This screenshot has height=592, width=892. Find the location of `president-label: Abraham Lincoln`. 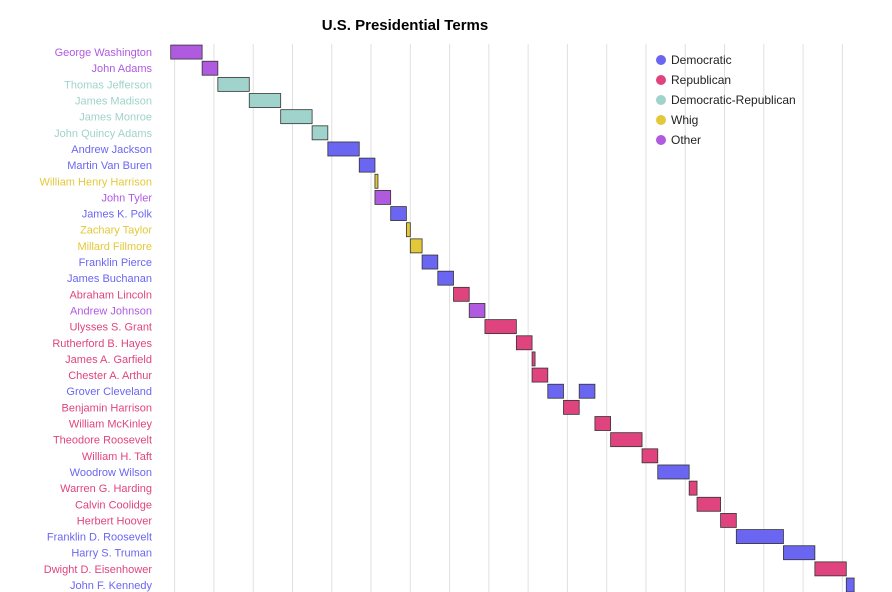

president-label: Abraham Lincoln is located at coordinates (110, 295).